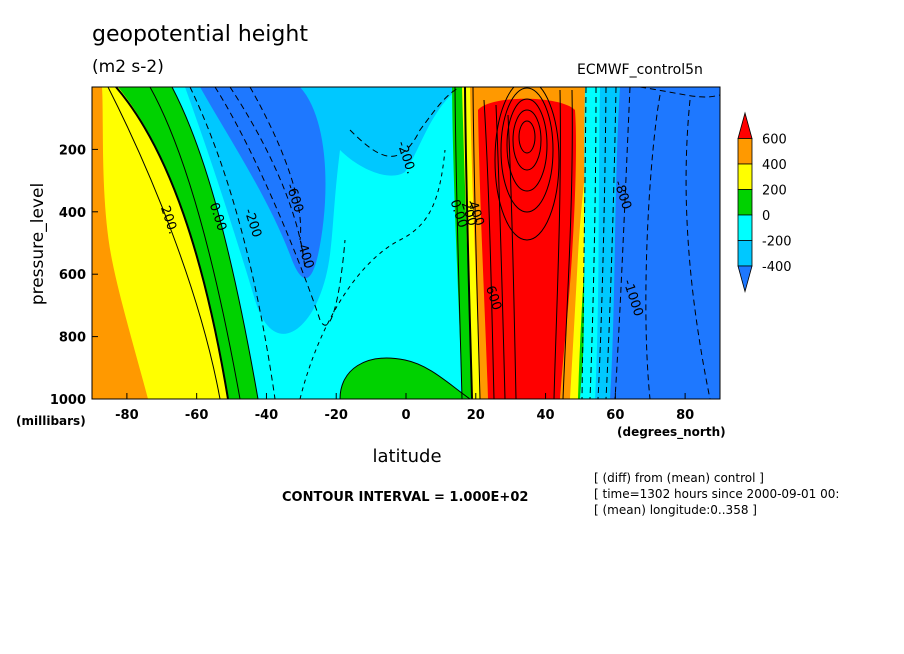 The width and height of the screenshot is (904, 654). What do you see at coordinates (405, 378) in the screenshot?
I see `band-green-equator` at bounding box center [405, 378].